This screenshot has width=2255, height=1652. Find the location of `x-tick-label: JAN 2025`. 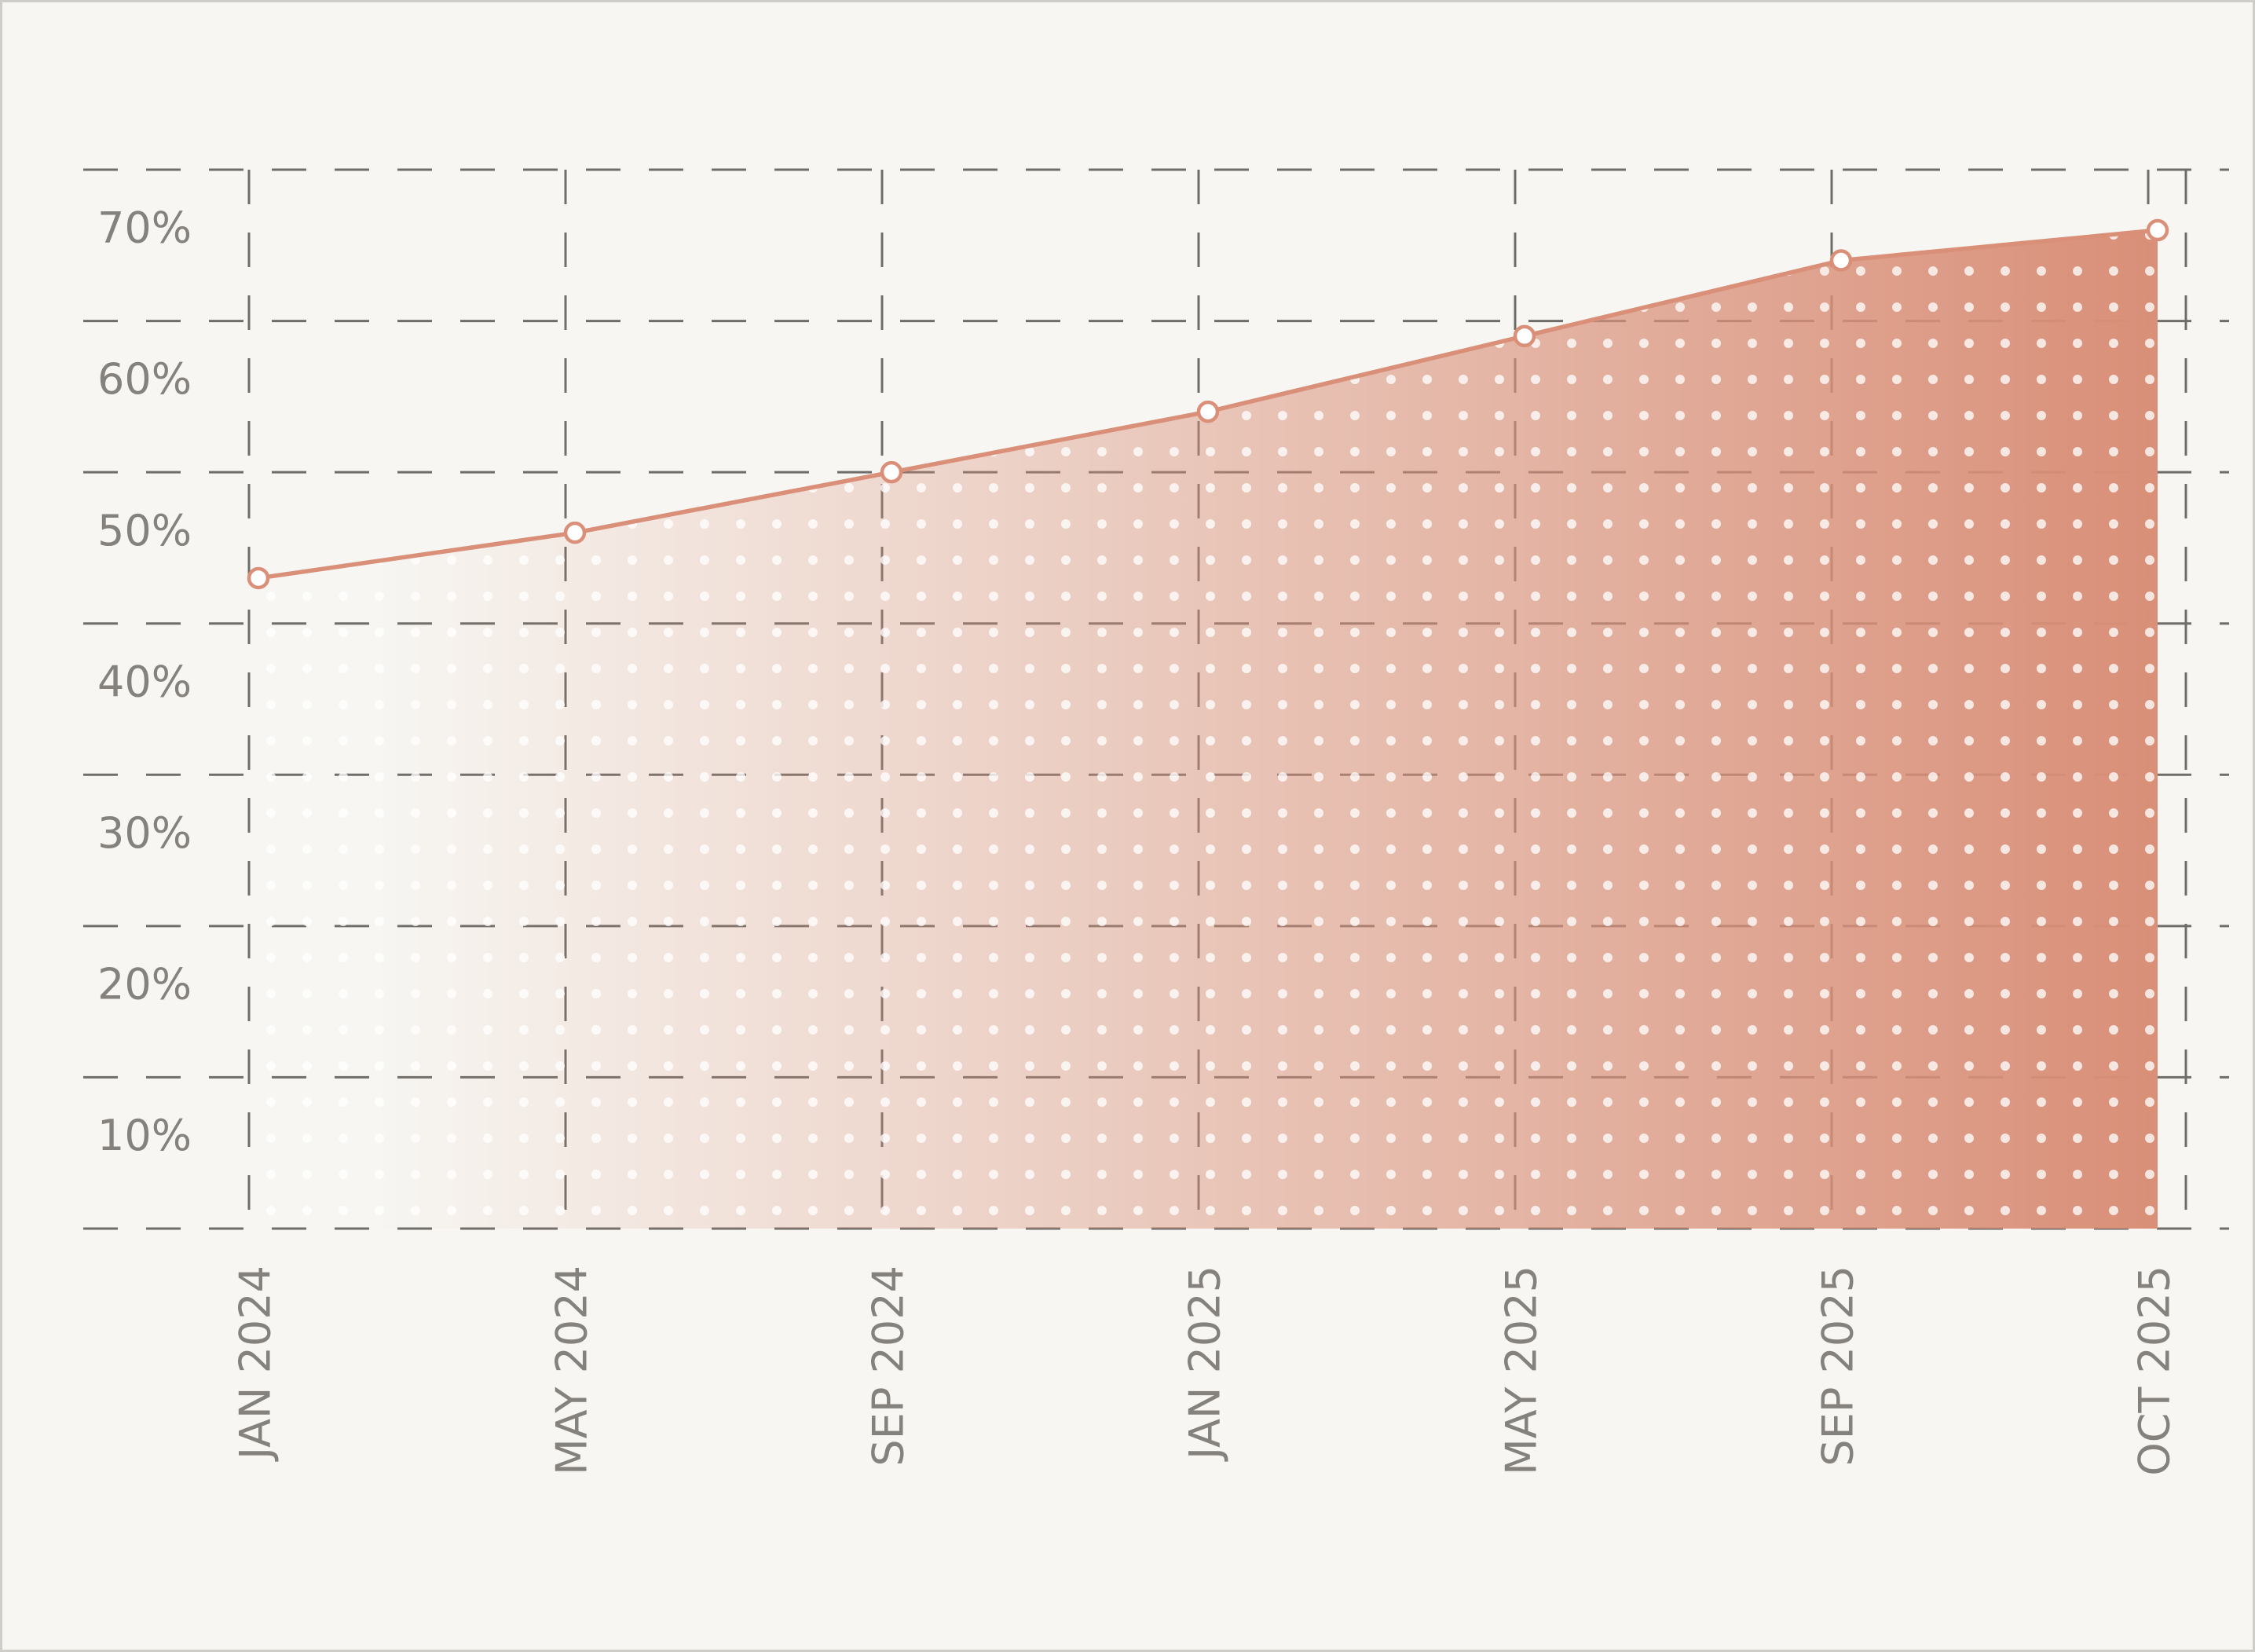

x-tick-label: JAN 2025 is located at coordinates (1205, 1364).